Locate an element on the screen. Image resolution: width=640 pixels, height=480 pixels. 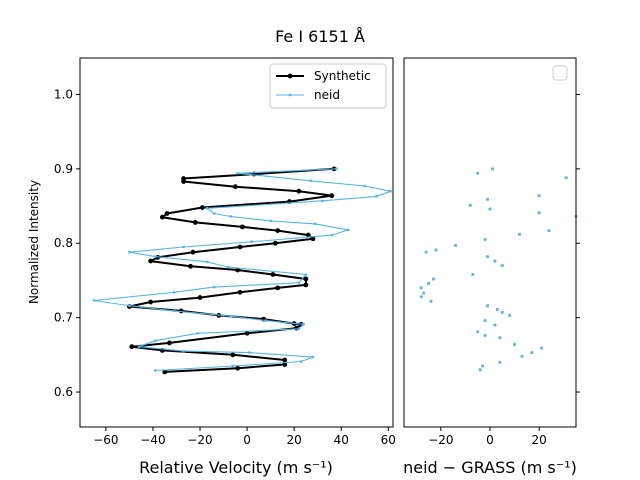
x-tick-label: 40 is located at coordinates (341, 440).